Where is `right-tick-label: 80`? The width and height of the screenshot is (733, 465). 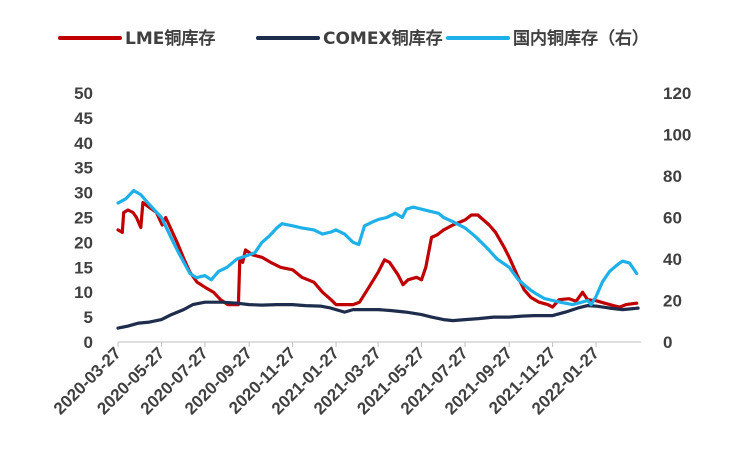 right-tick-label: 80 is located at coordinates (672, 176).